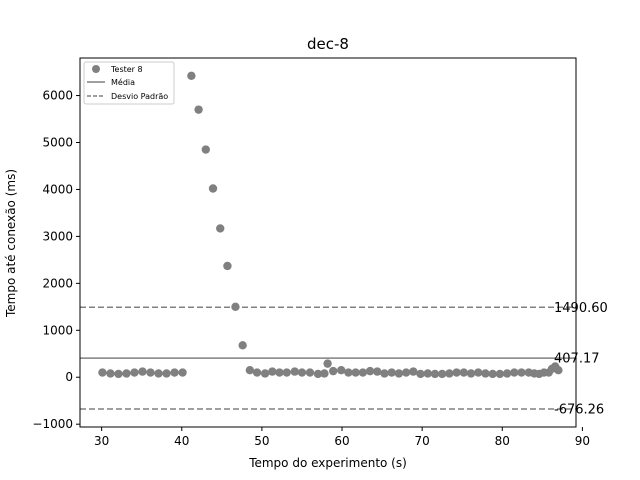 This screenshot has width=640, height=480. I want to click on y-tick-label: 1000, so click(57, 330).